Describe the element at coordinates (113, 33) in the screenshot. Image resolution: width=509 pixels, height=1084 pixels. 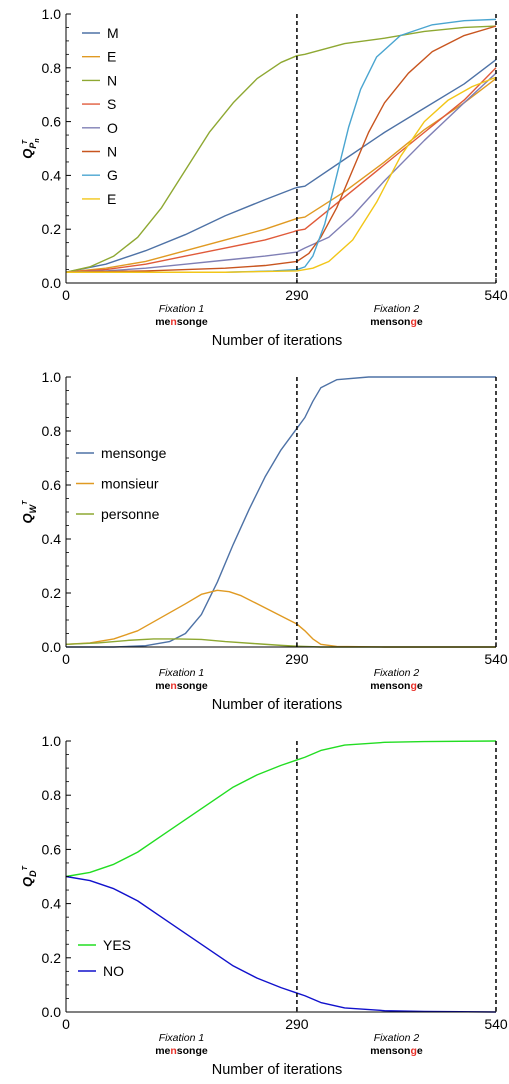
I see `legend-label: M` at that location.